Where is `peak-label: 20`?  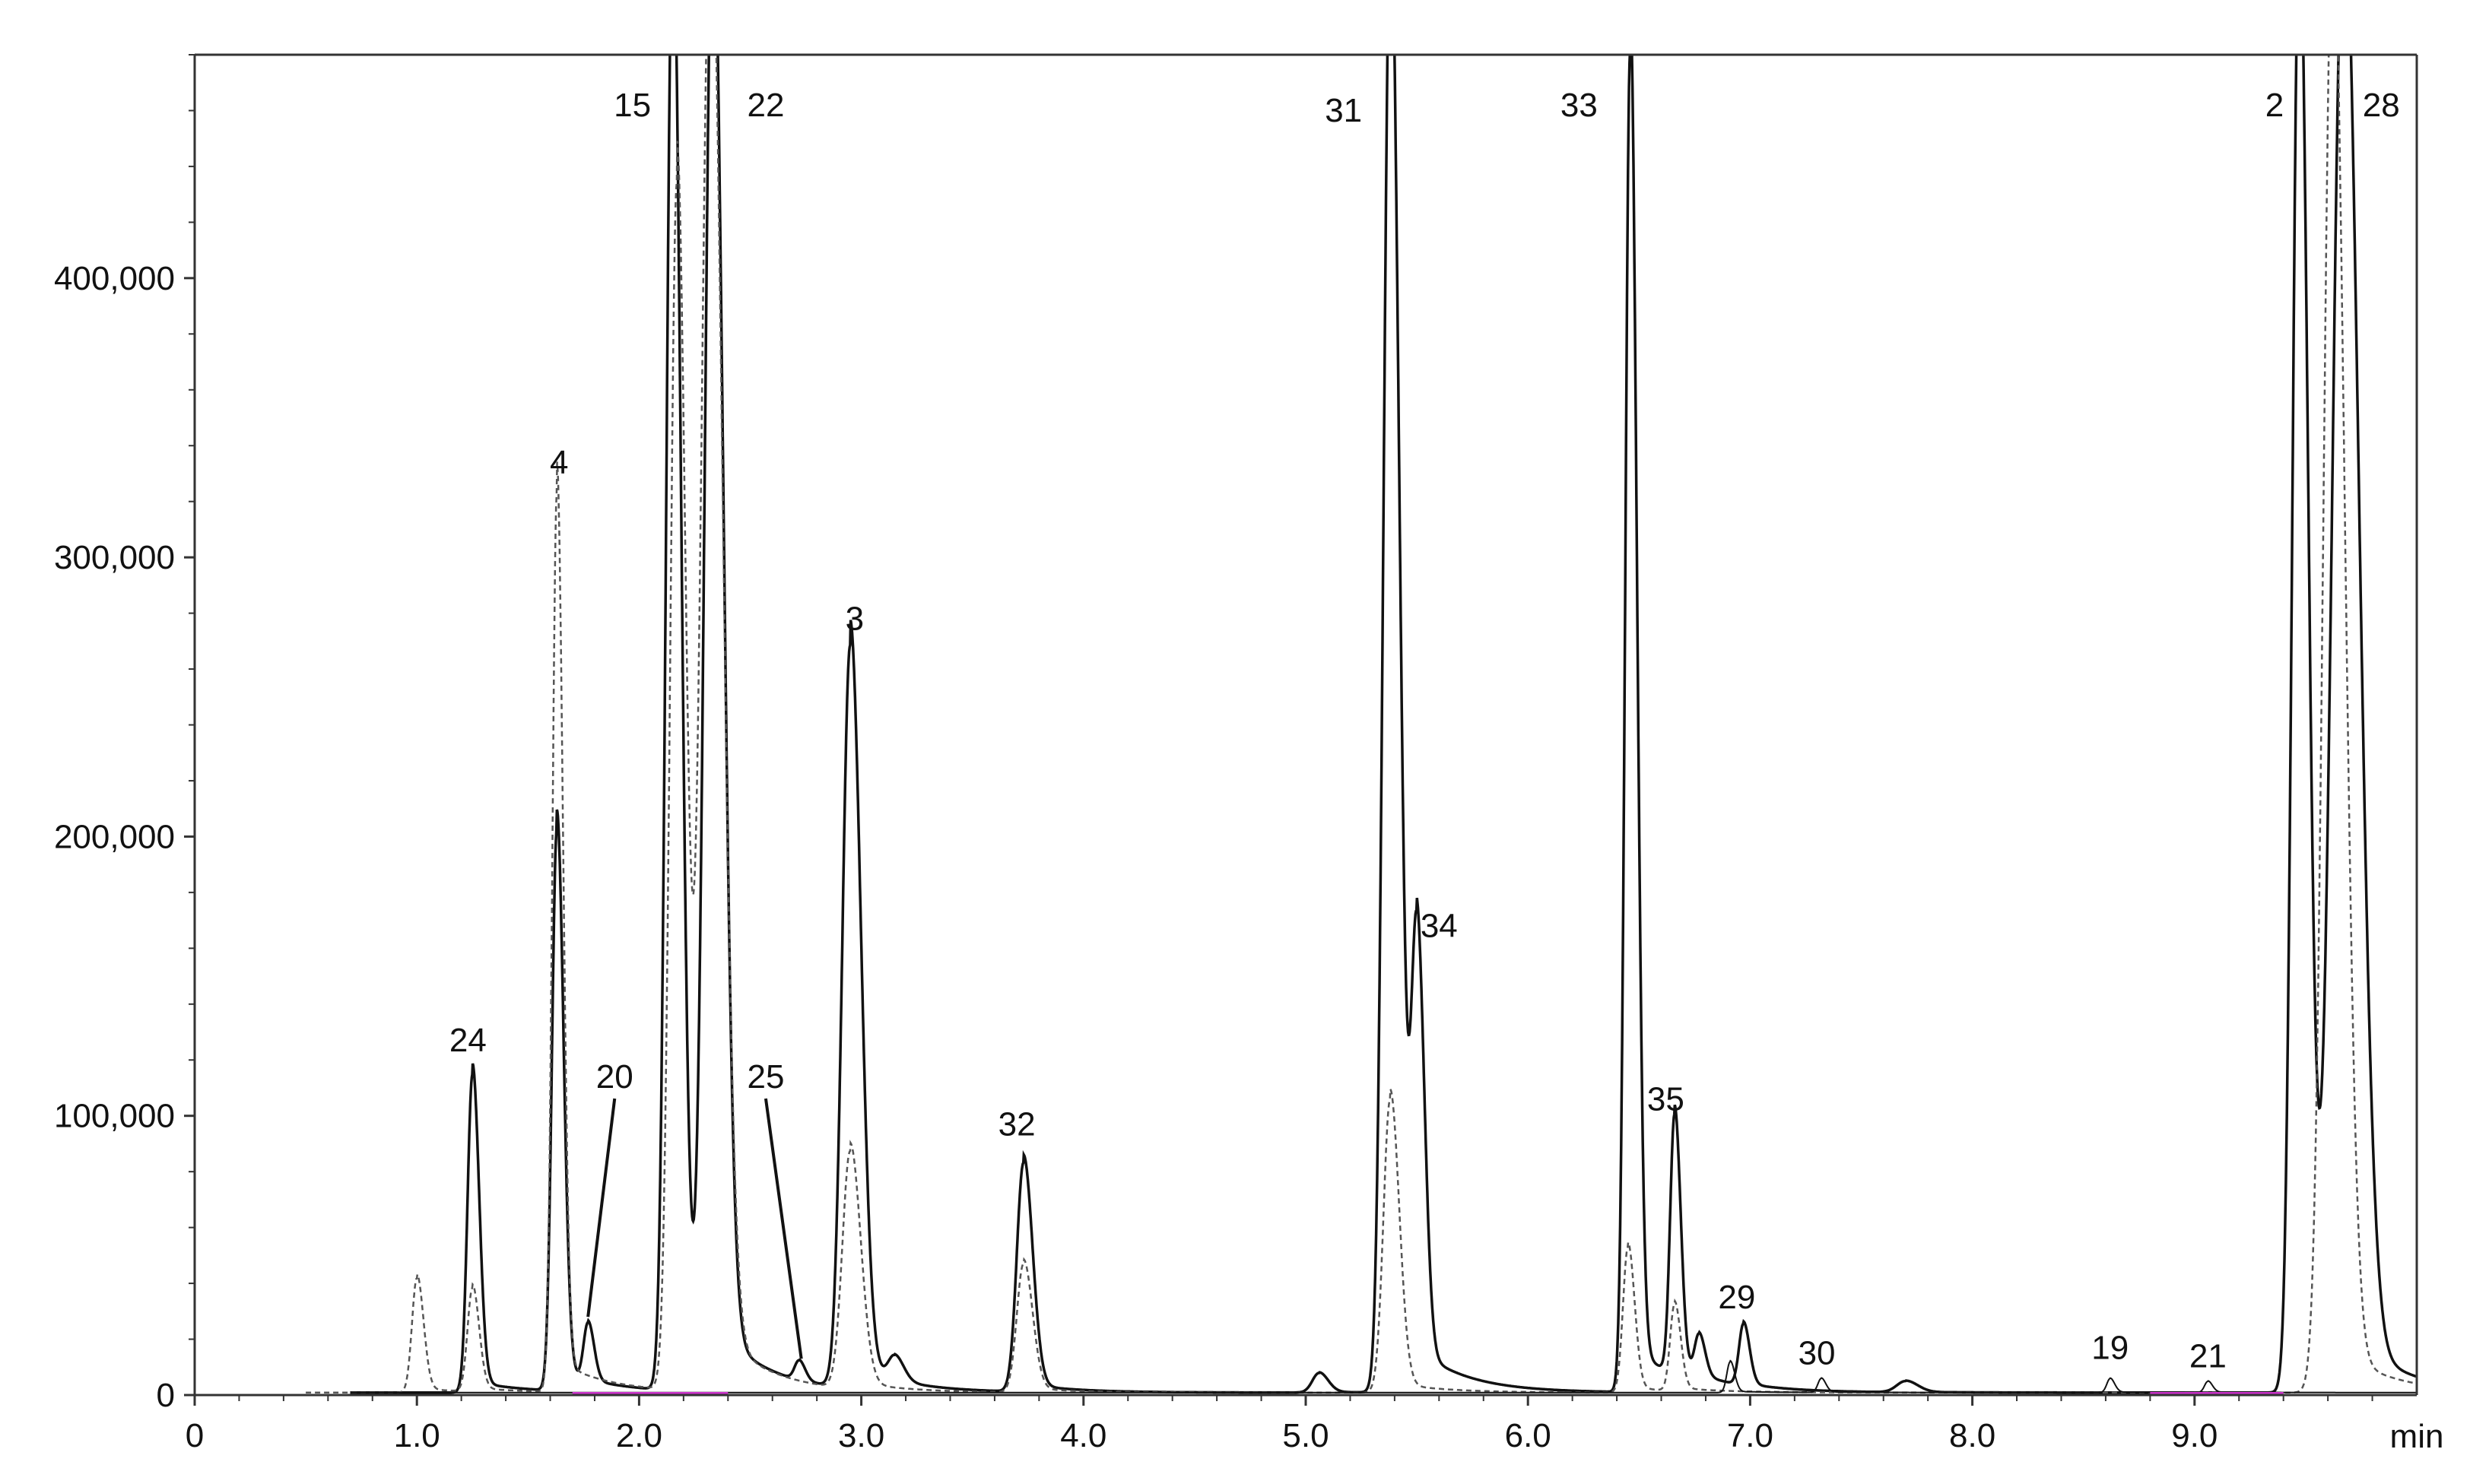
peak-label: 20 is located at coordinates (615, 1077).